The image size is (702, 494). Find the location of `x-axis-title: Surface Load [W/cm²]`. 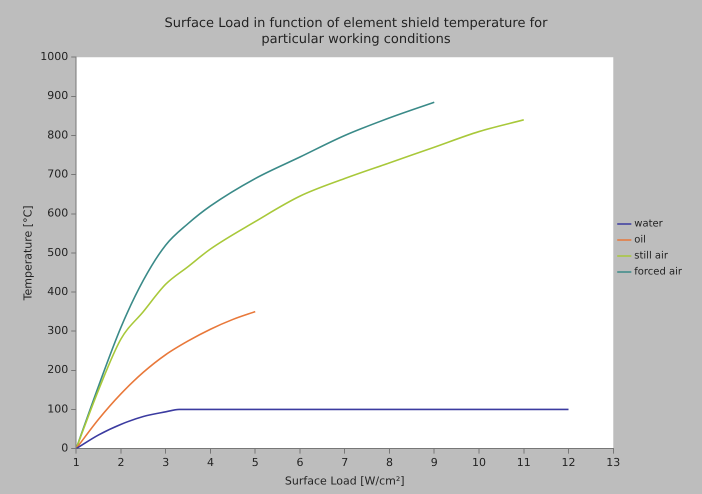

x-axis-title: Surface Load [W/cm²] is located at coordinates (344, 481).